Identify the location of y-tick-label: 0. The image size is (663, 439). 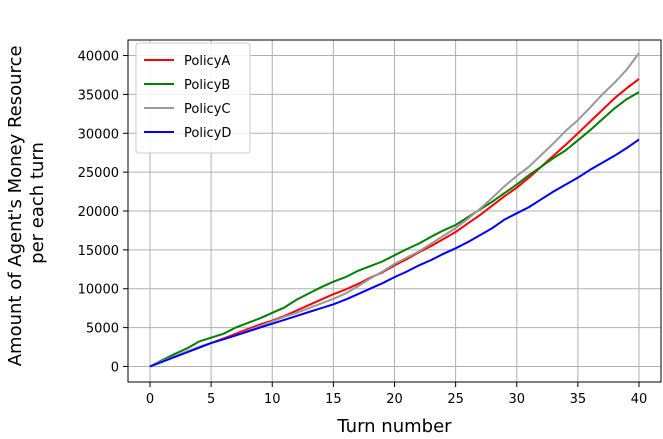
(115, 367).